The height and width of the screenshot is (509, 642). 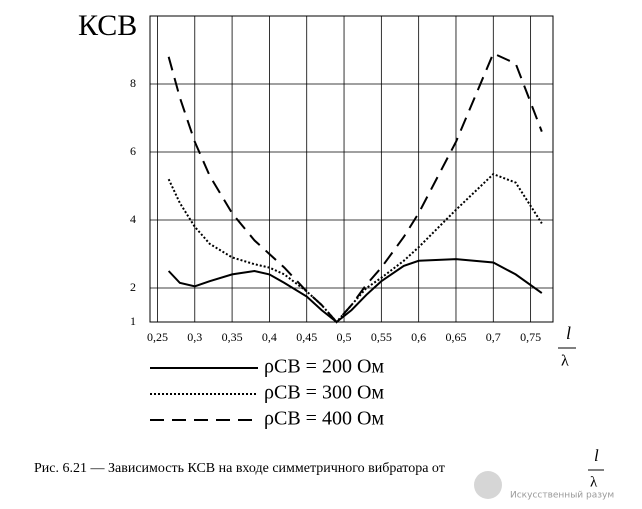 What do you see at coordinates (269, 337) in the screenshot?
I see `x-tick-label: 0,4` at bounding box center [269, 337].